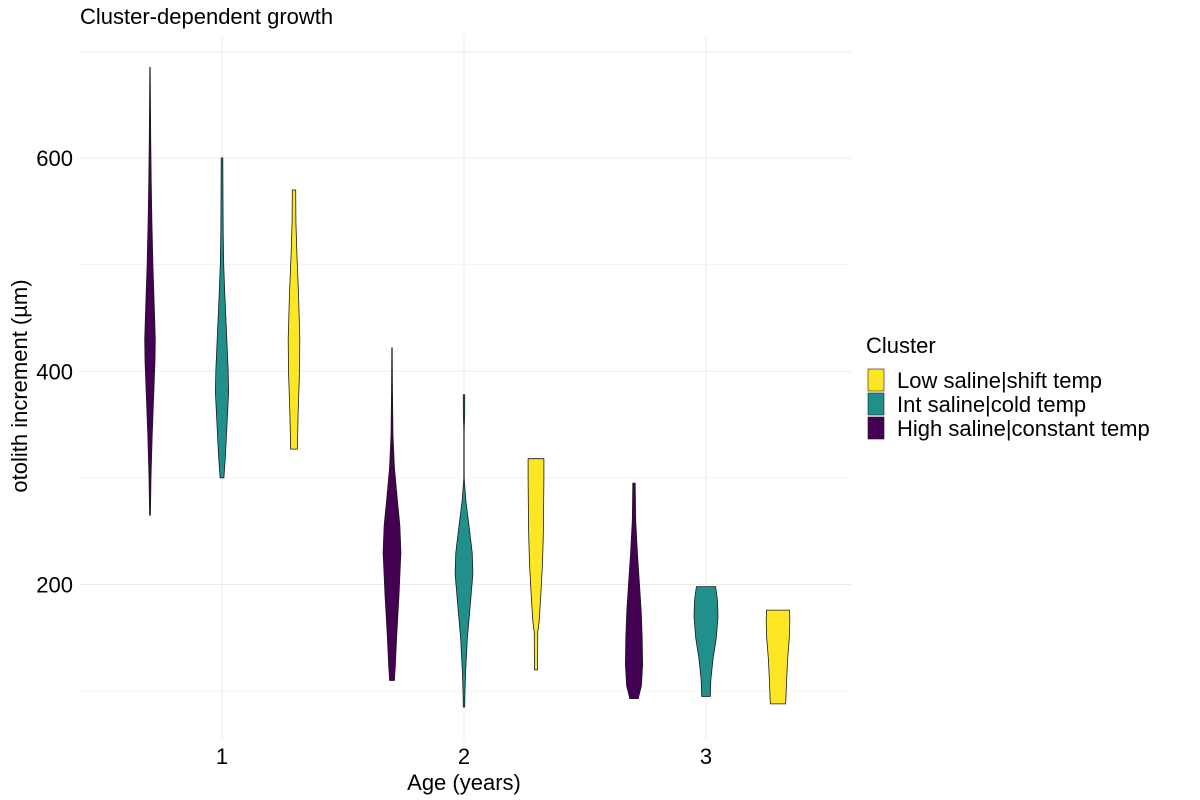 The width and height of the screenshot is (1200, 800). Describe the element at coordinates (54, 585) in the screenshot. I see `y-tick-label: 200` at that location.